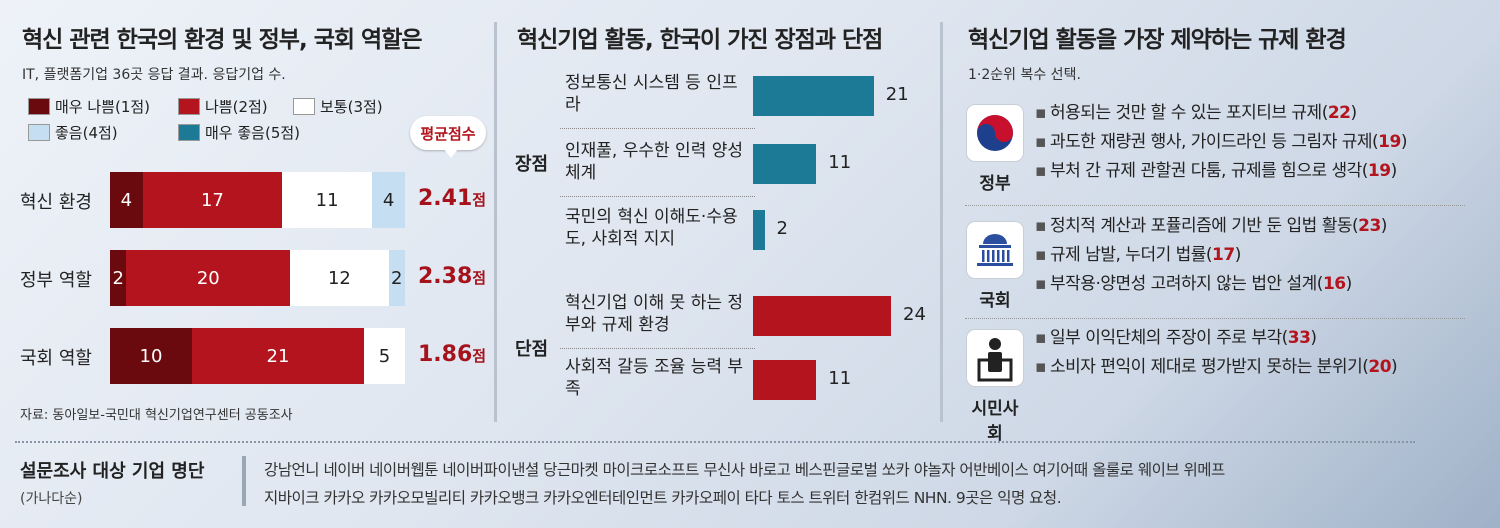  Describe the element at coordinates (327, 200) in the screenshot. I see `bar-segment: 11` at that location.